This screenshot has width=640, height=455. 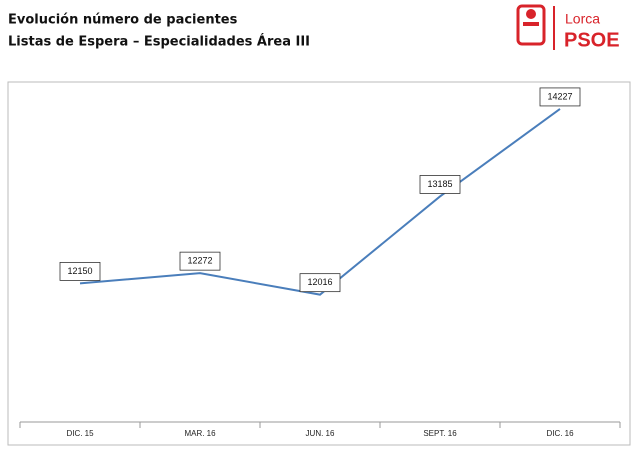 What do you see at coordinates (200, 433) in the screenshot?
I see `x-tick-label: MAR. 16` at bounding box center [200, 433].